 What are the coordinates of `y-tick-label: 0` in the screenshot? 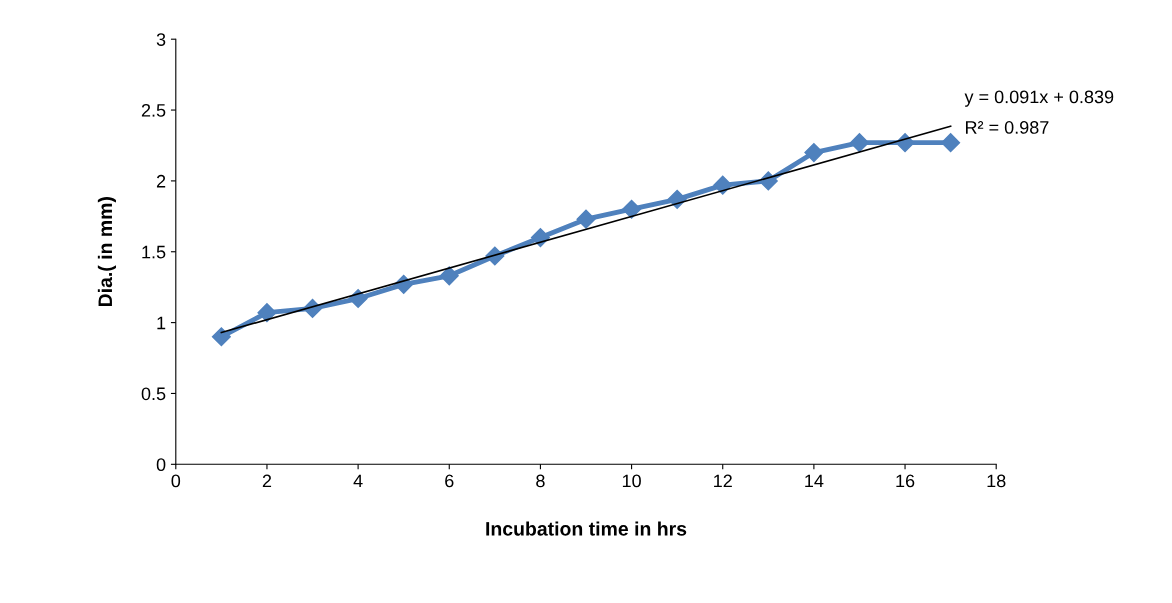 It's located at (161, 465).